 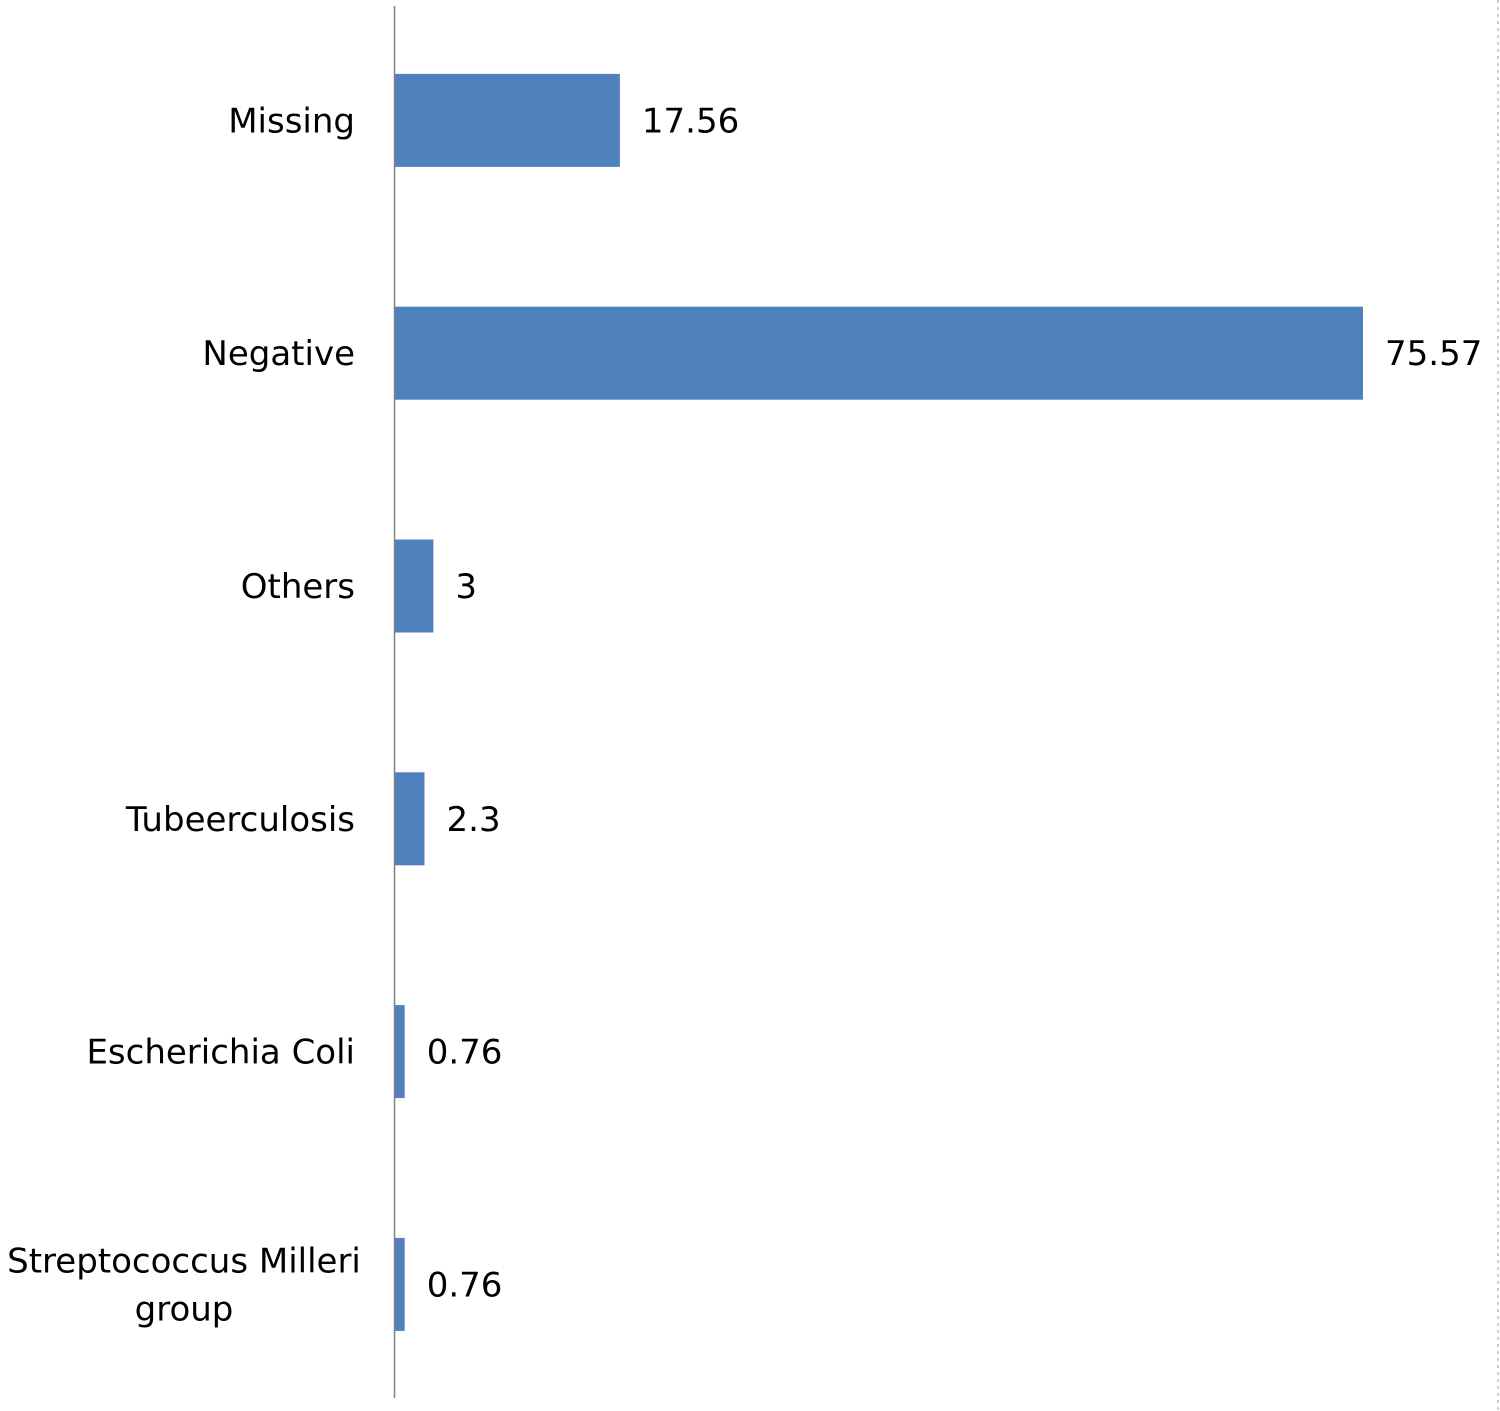 What do you see at coordinates (474, 820) in the screenshot?
I see `value-label-3: 2.3` at bounding box center [474, 820].